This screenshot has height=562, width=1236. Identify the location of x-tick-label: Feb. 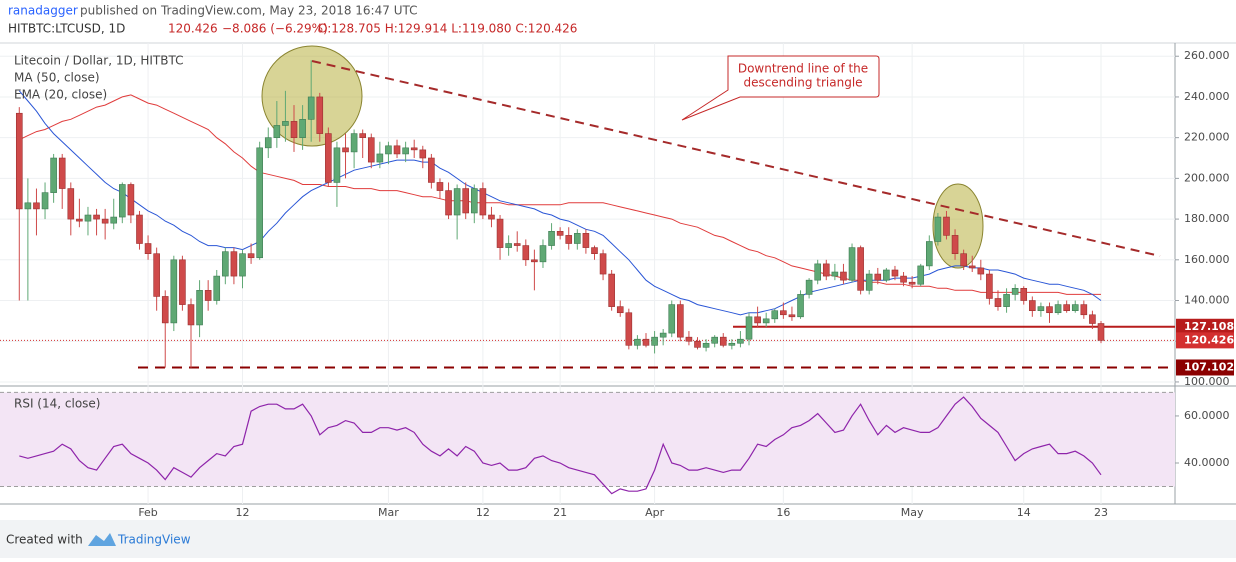
(147, 512).